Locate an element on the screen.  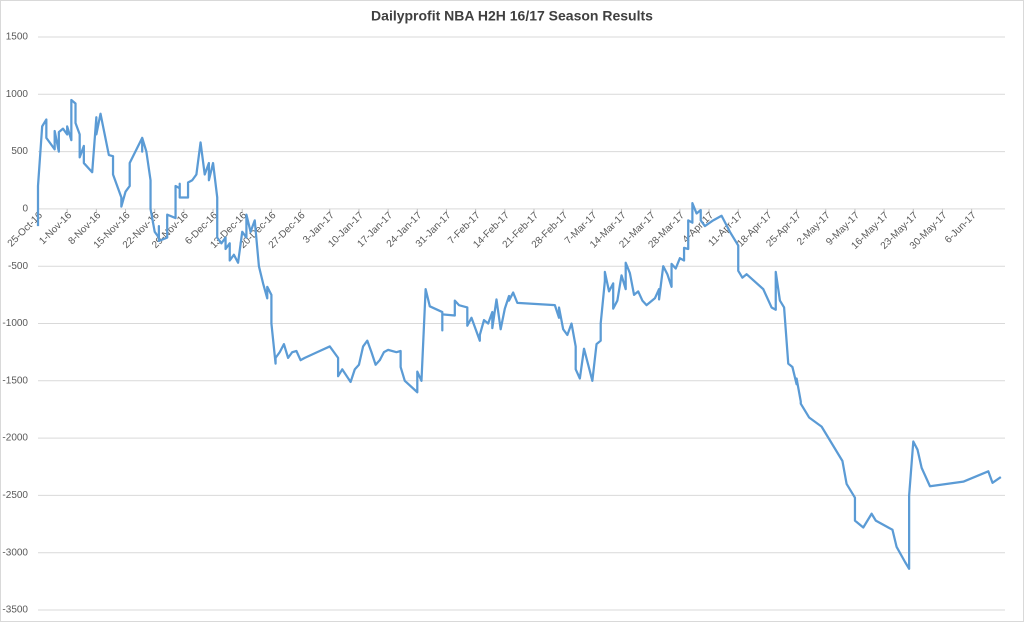
y-tick-label: -1500 is located at coordinates (15, 380).